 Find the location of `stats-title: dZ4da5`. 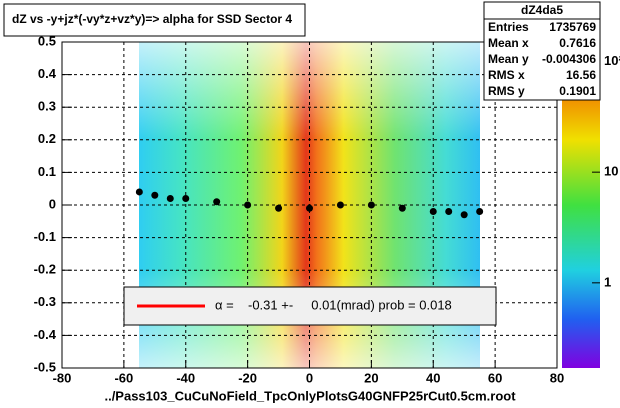

stats-title: dZ4da5 is located at coordinates (542, 10).